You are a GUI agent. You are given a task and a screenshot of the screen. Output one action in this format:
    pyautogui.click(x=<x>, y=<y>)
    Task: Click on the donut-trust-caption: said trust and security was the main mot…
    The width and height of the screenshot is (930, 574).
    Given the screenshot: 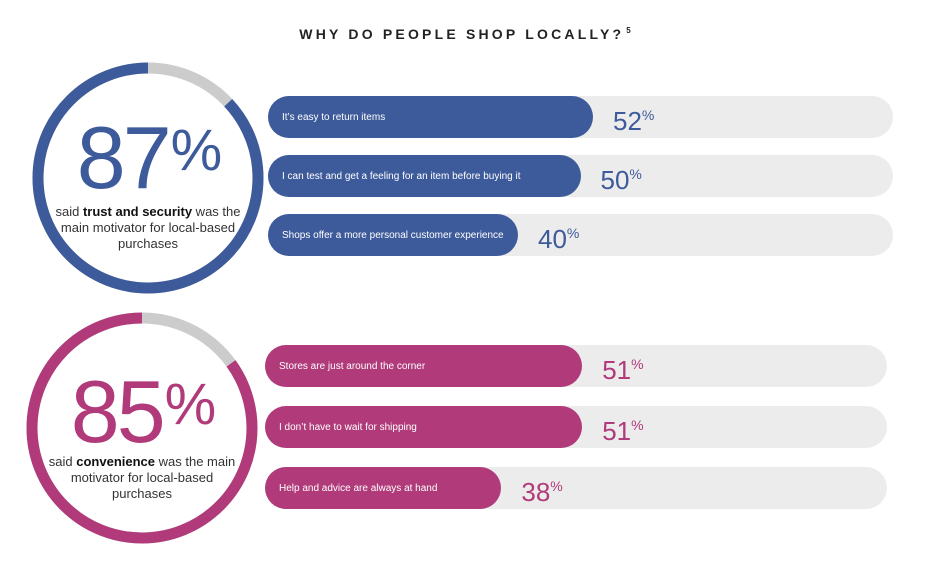 What is the action you would take?
    pyautogui.click(x=148, y=228)
    